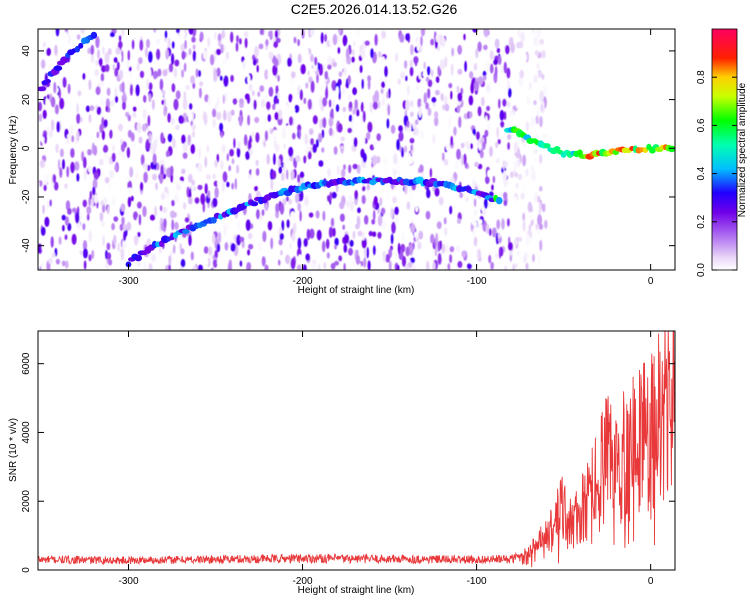 The width and height of the screenshot is (750, 600). What do you see at coordinates (26, 570) in the screenshot?
I see `y-tick-label: 0` at bounding box center [26, 570].